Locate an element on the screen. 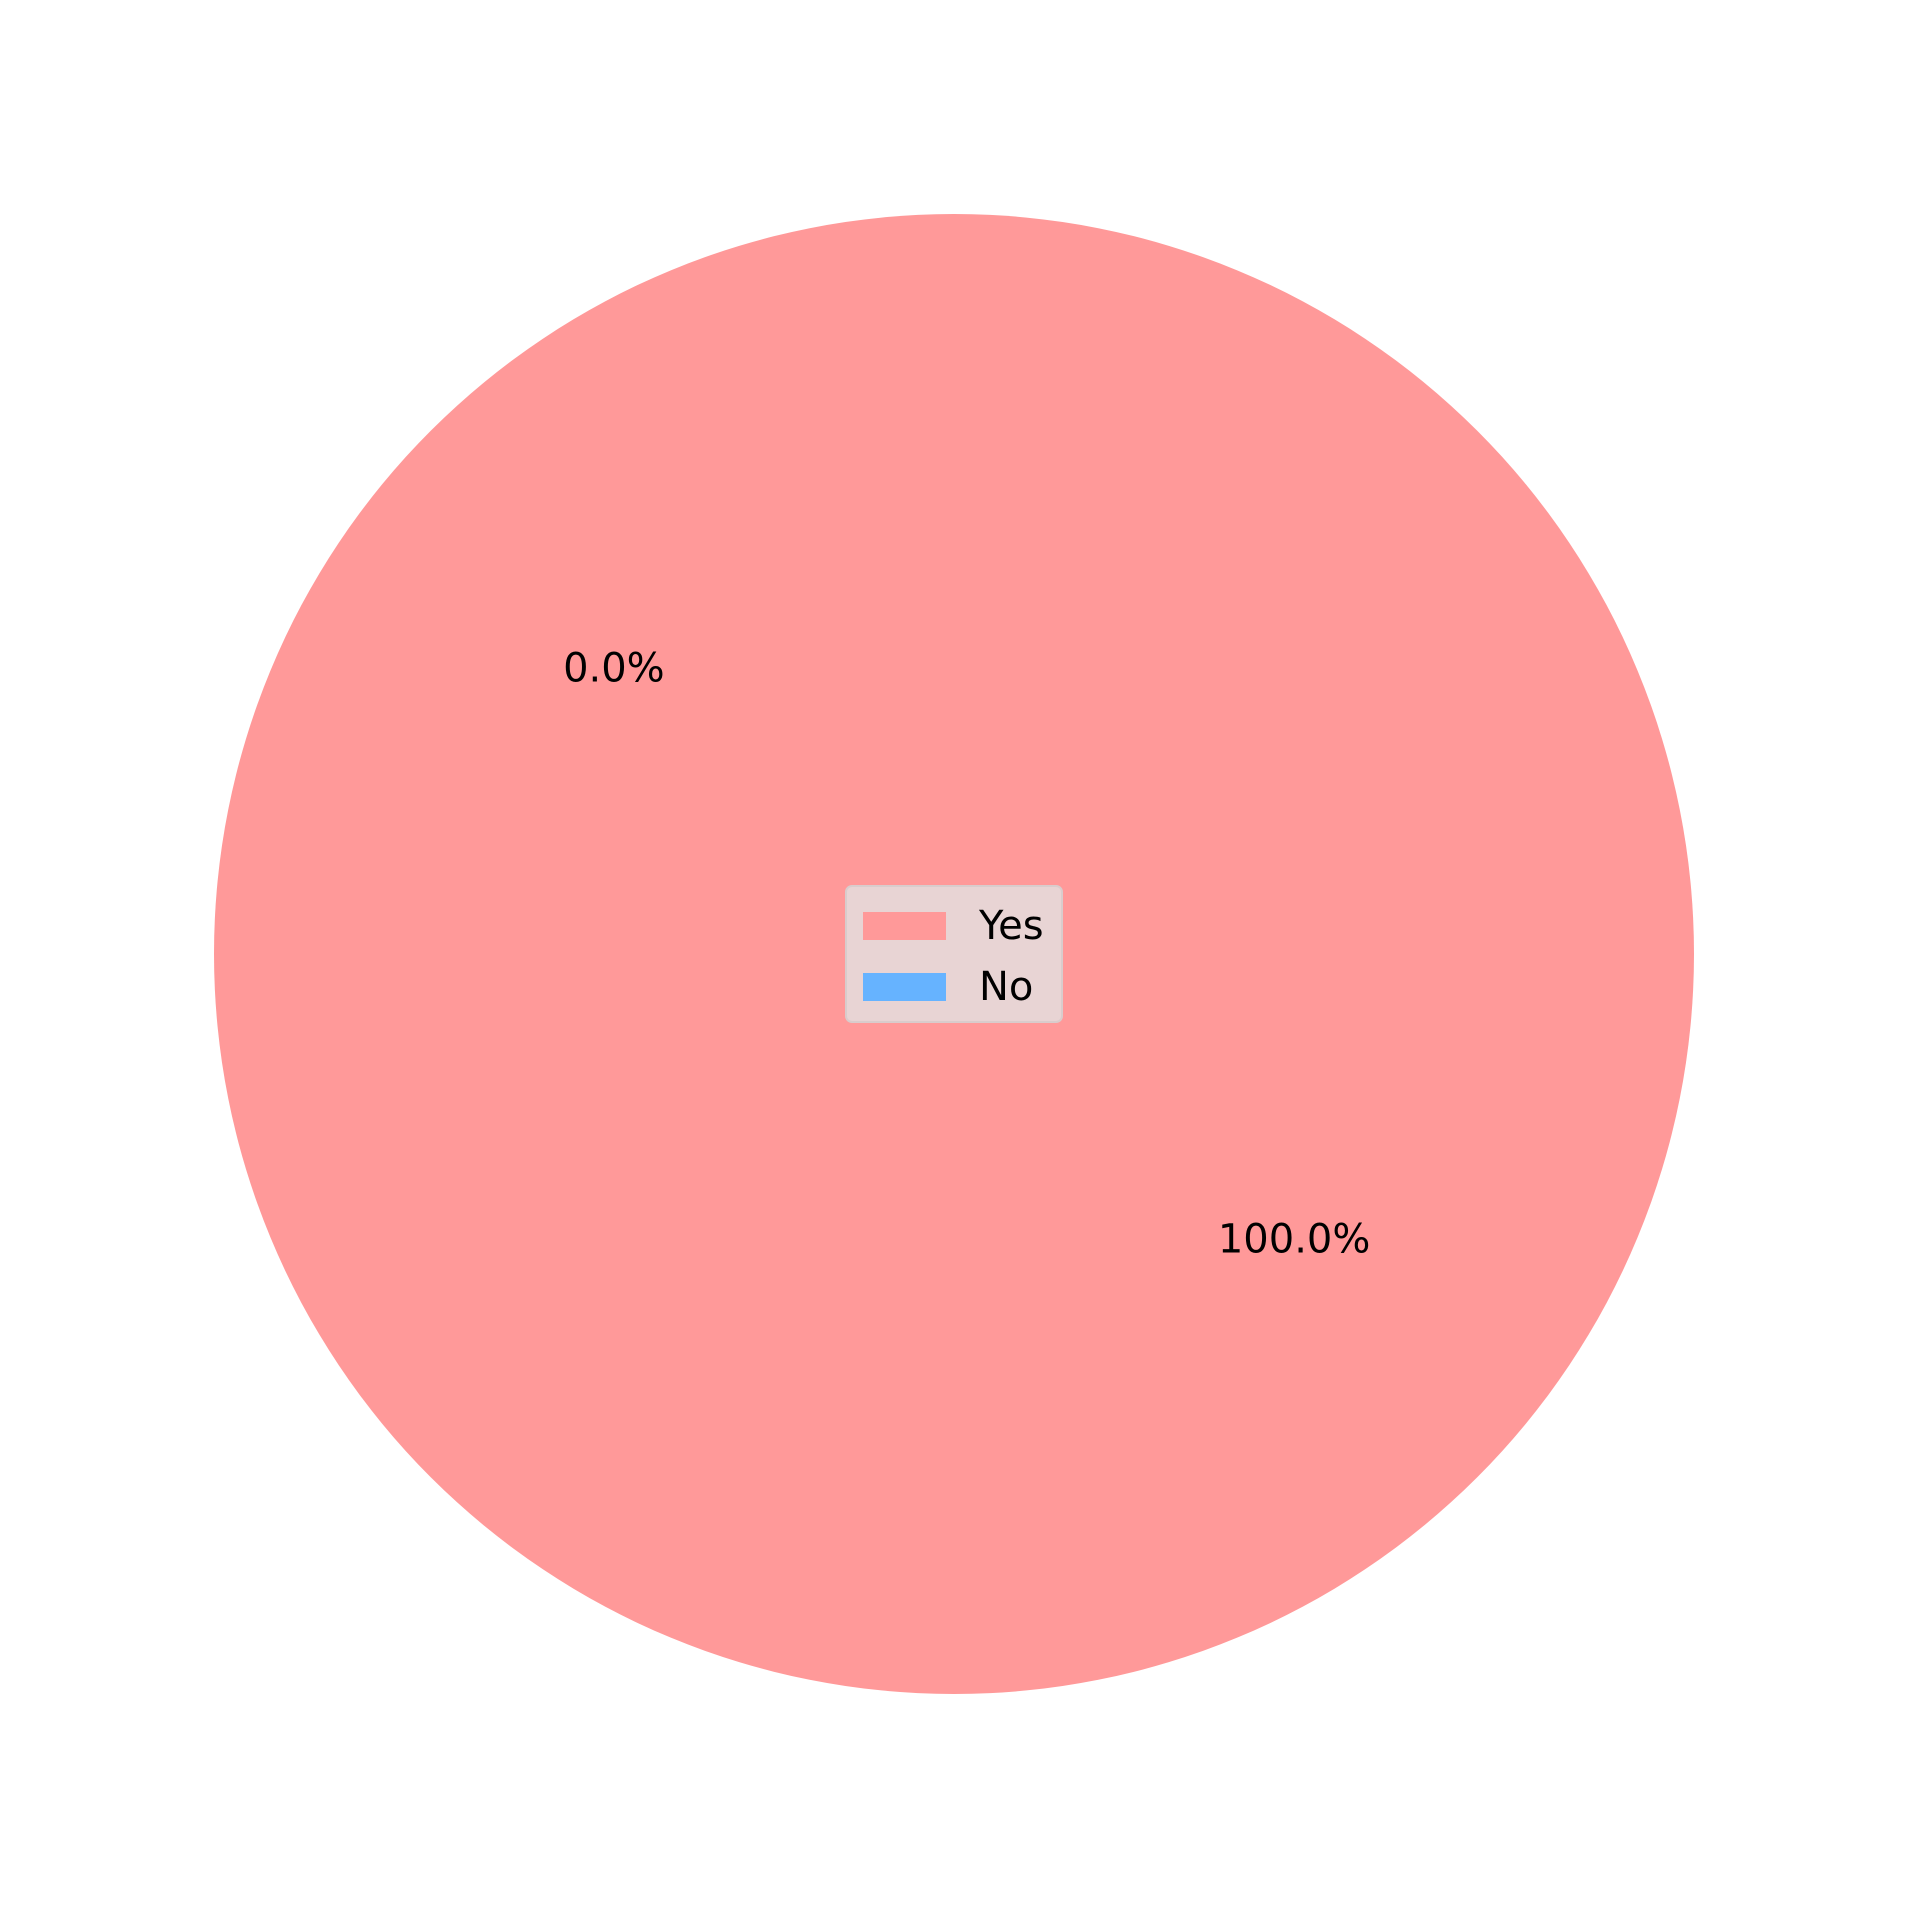 This screenshot has width=1908, height=1912. legend-swatch-no is located at coordinates (904, 987).